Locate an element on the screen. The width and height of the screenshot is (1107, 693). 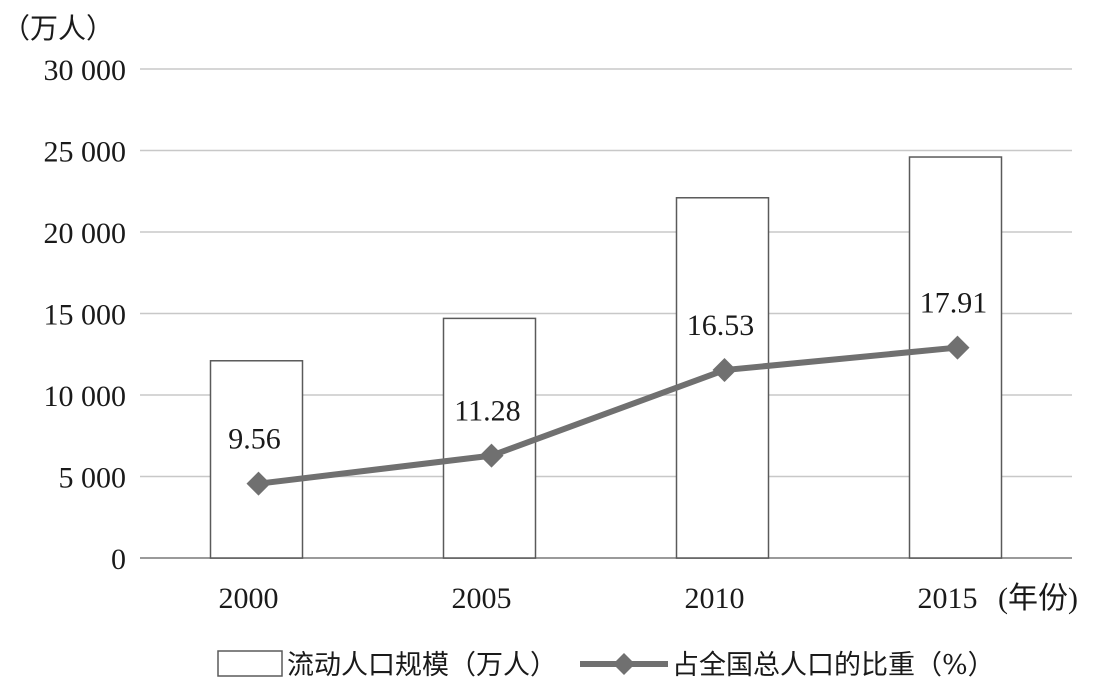
legend: 流动人口规模（万人） 占全国总人口的比重（%） is located at coordinates (606, 665).